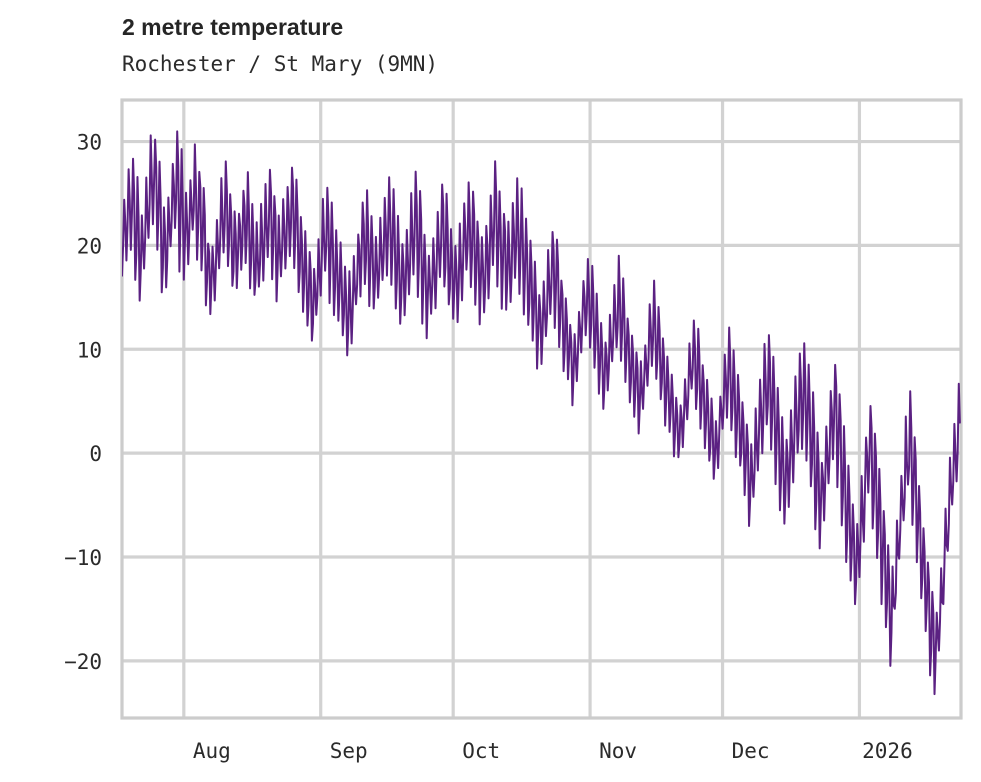  Describe the element at coordinates (95, 454) in the screenshot. I see `y-tick-label: 0` at that location.